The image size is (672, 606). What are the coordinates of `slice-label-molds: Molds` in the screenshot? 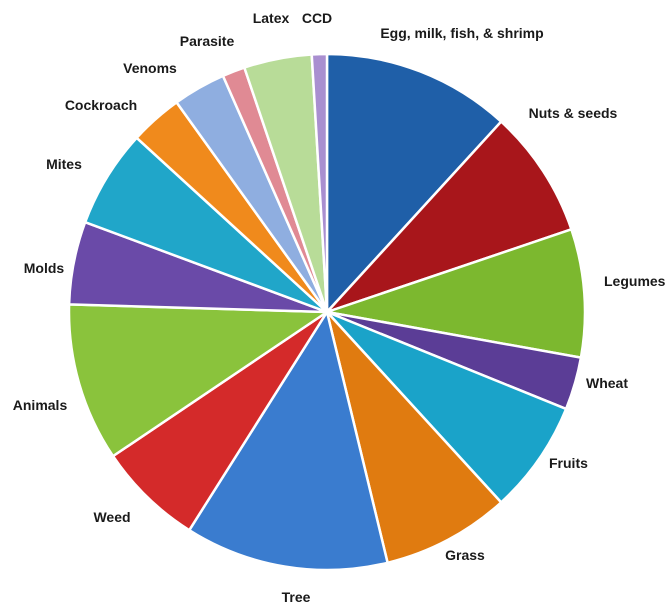 It's located at (44, 268).